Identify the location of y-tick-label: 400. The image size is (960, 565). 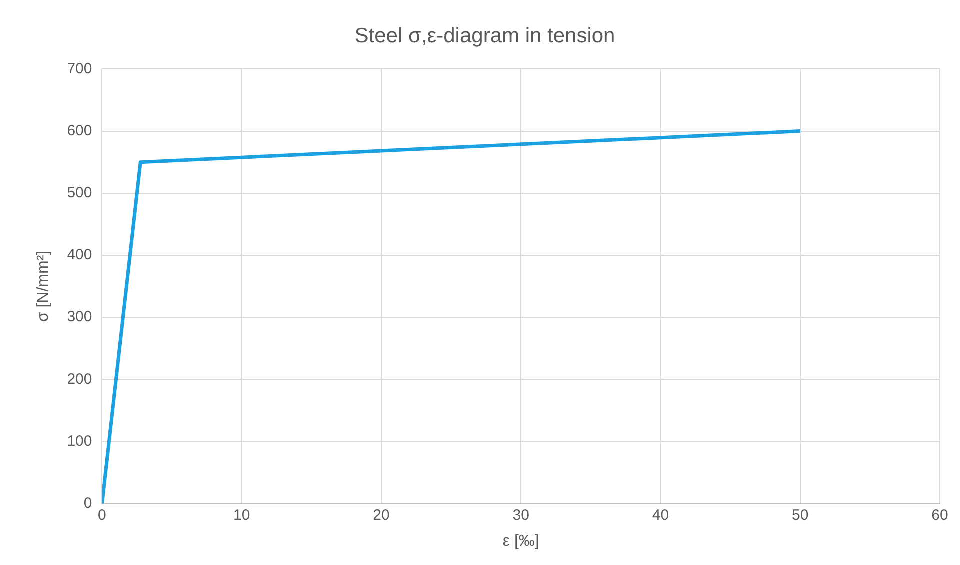
(79, 255).